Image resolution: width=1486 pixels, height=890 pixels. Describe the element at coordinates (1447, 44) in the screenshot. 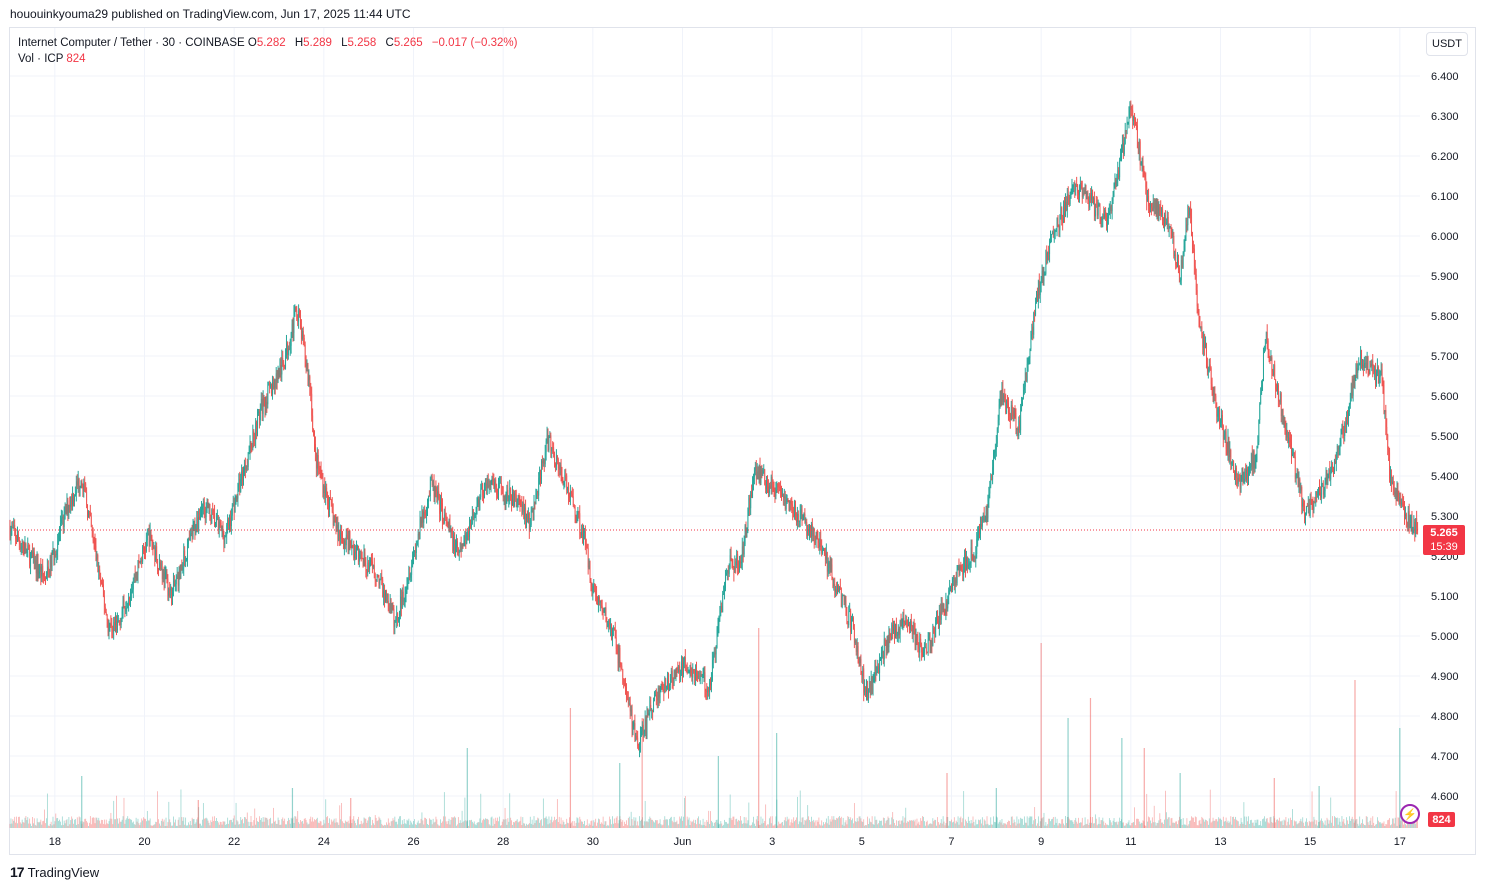

I see `currency-button: USDT` at that location.